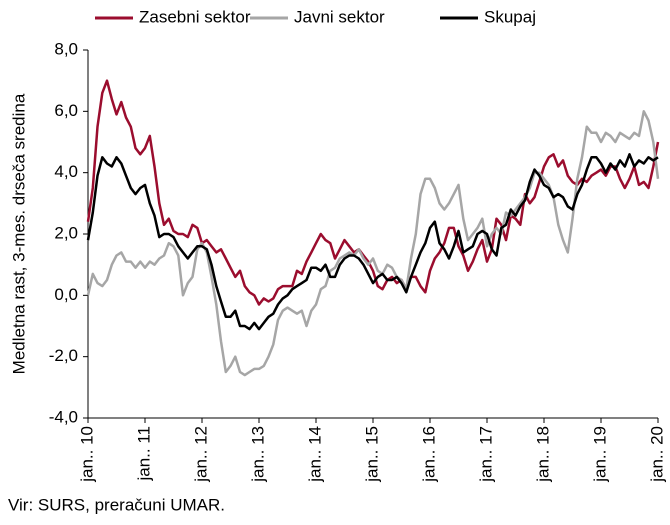 The height and width of the screenshot is (525, 670). Describe the element at coordinates (428, 454) in the screenshot. I see `x-tick-label: jan.. 16` at that location.